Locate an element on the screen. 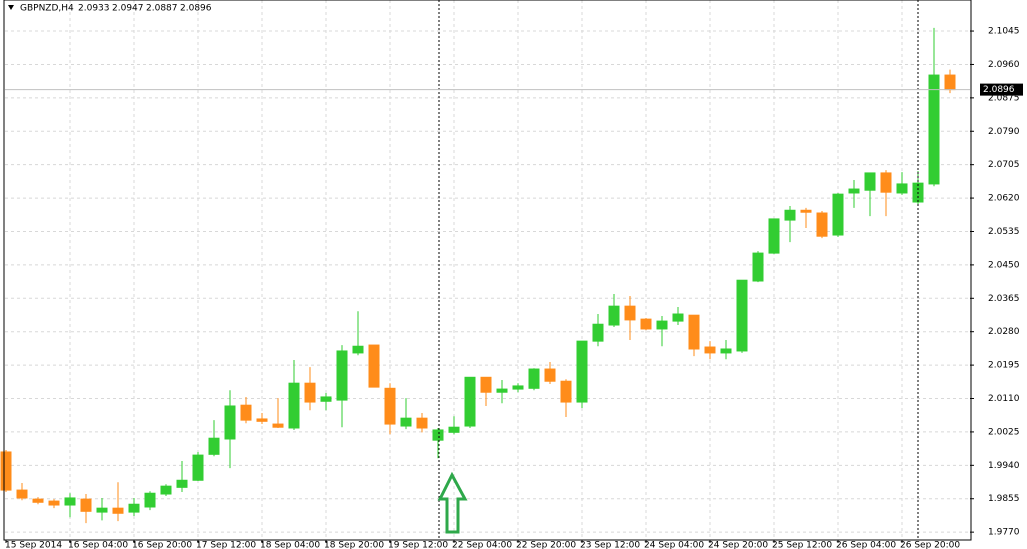 The image size is (1027, 549). x-tick-label: 25 Sep 12:00 is located at coordinates (802, 545).